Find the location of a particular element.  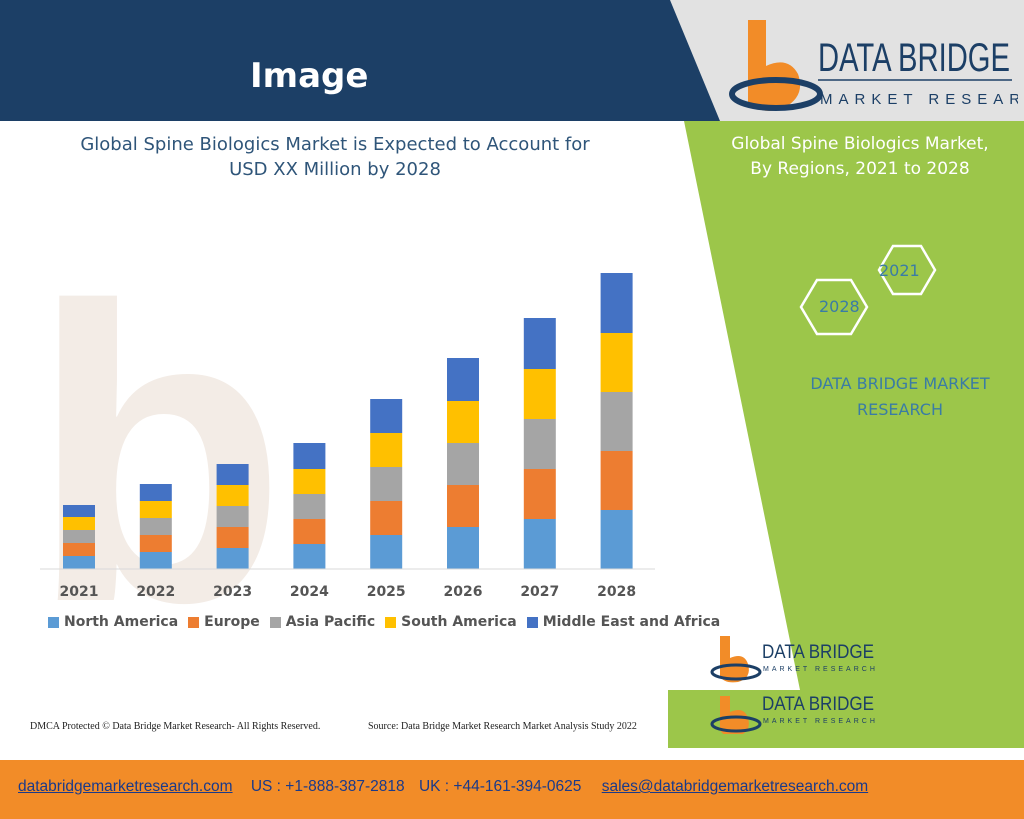

small-logo-cropped: DATA BRIDGE MARKET RESEARCH is located at coordinates (792, 714).